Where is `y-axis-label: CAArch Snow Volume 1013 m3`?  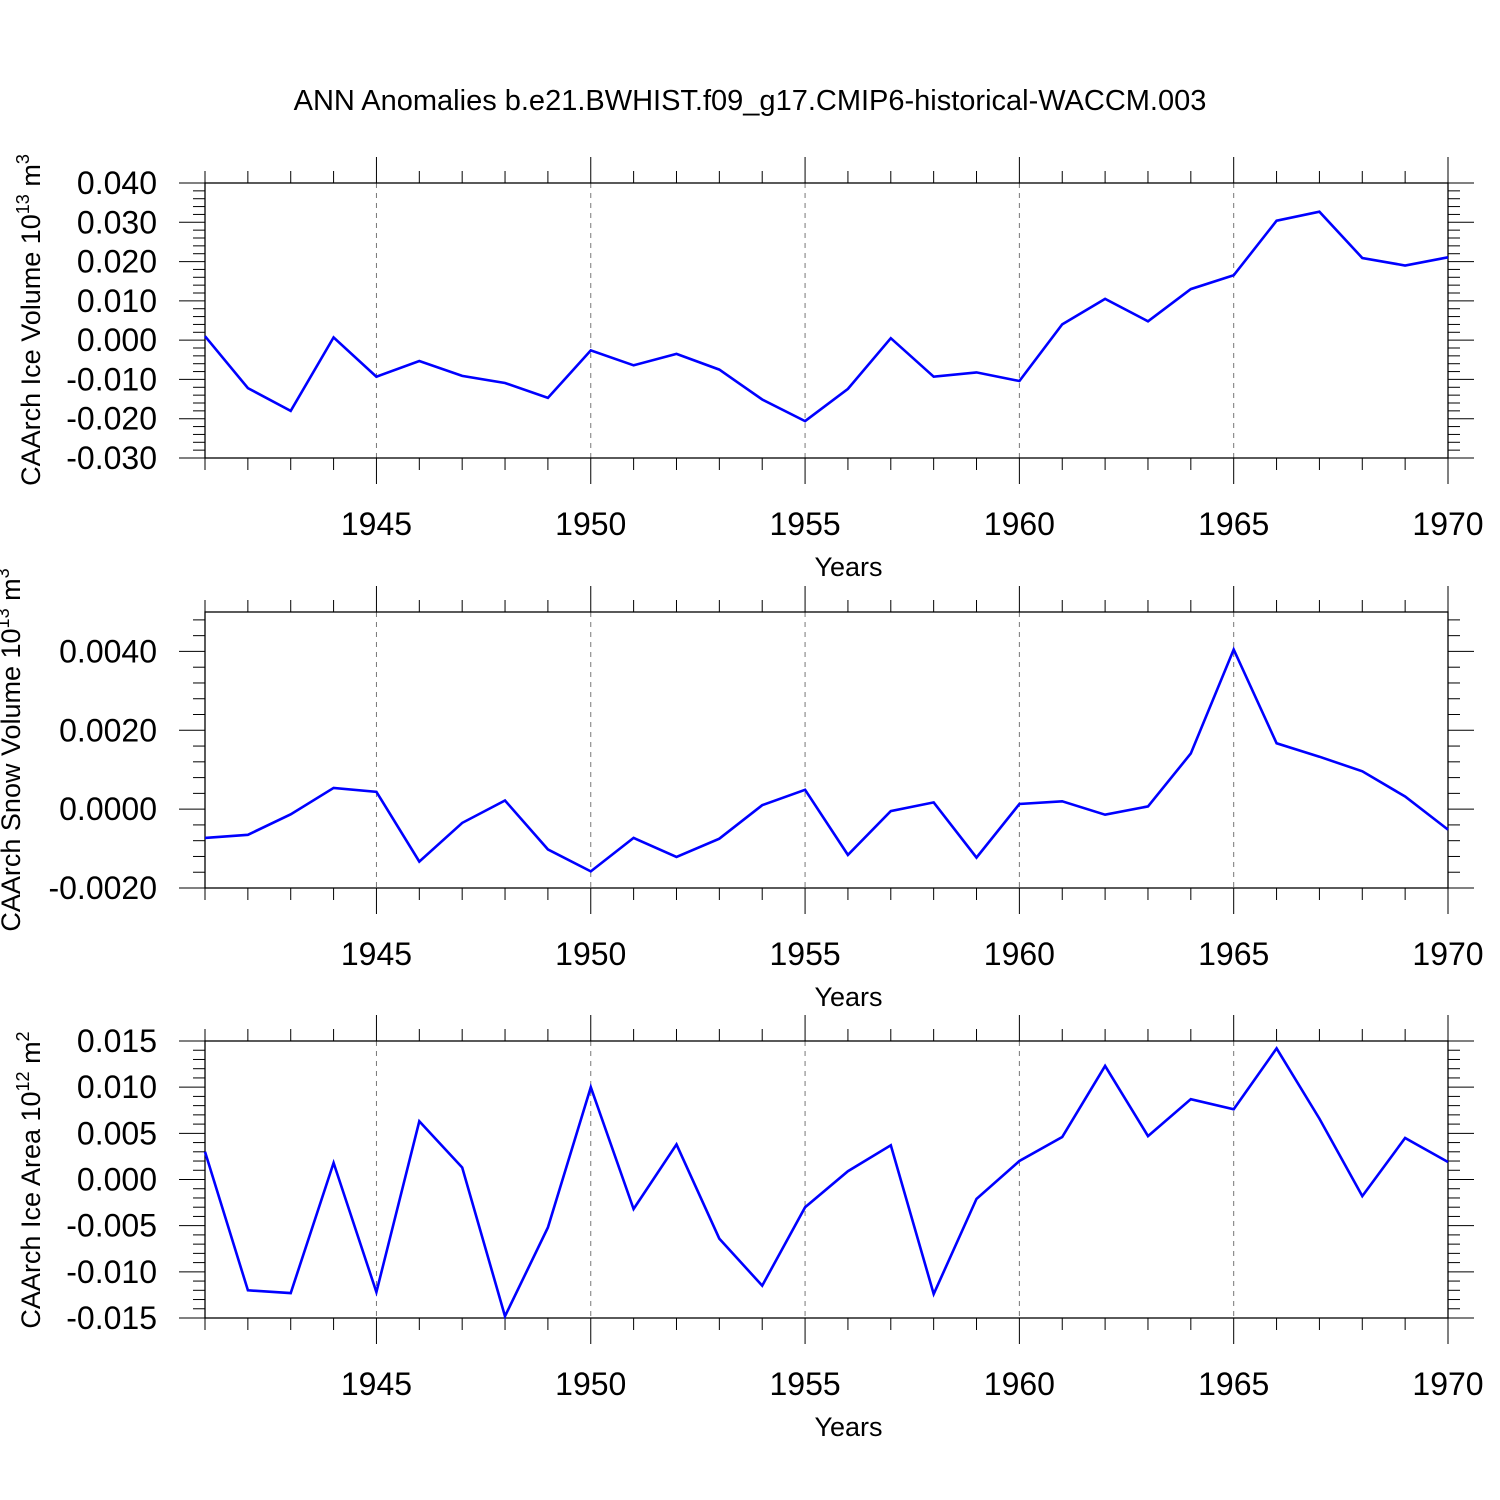 y-axis-label: CAArch Snow Volume 1013 m3 is located at coordinates (13, 749).